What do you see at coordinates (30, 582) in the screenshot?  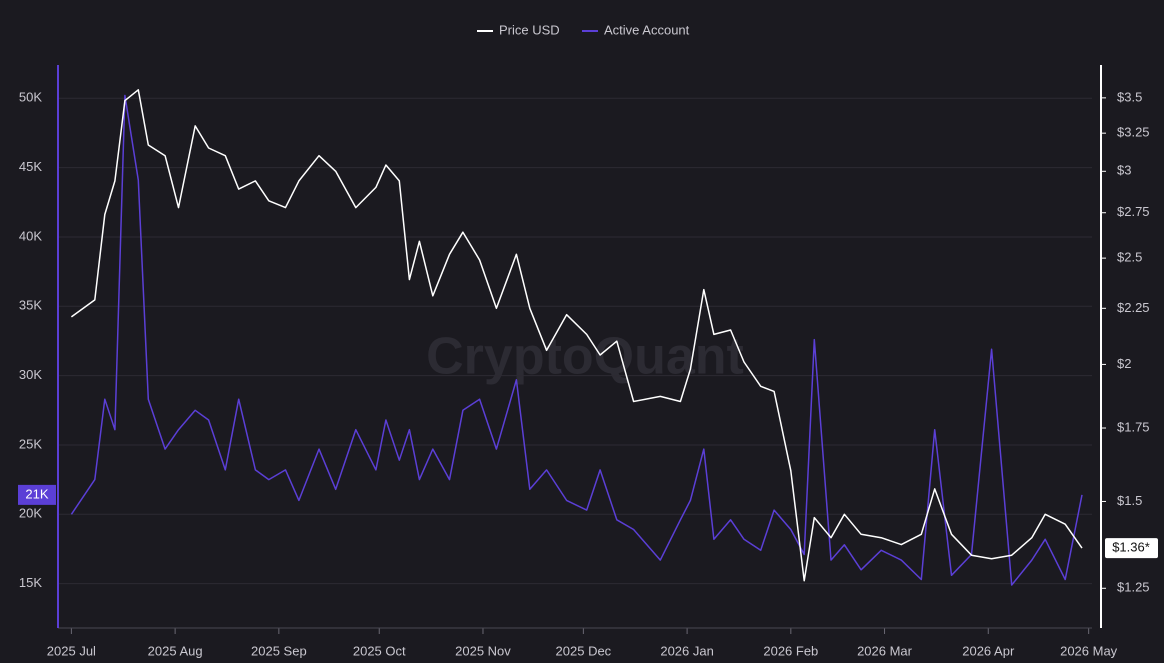 I see `y-tick-label: 15K` at bounding box center [30, 582].